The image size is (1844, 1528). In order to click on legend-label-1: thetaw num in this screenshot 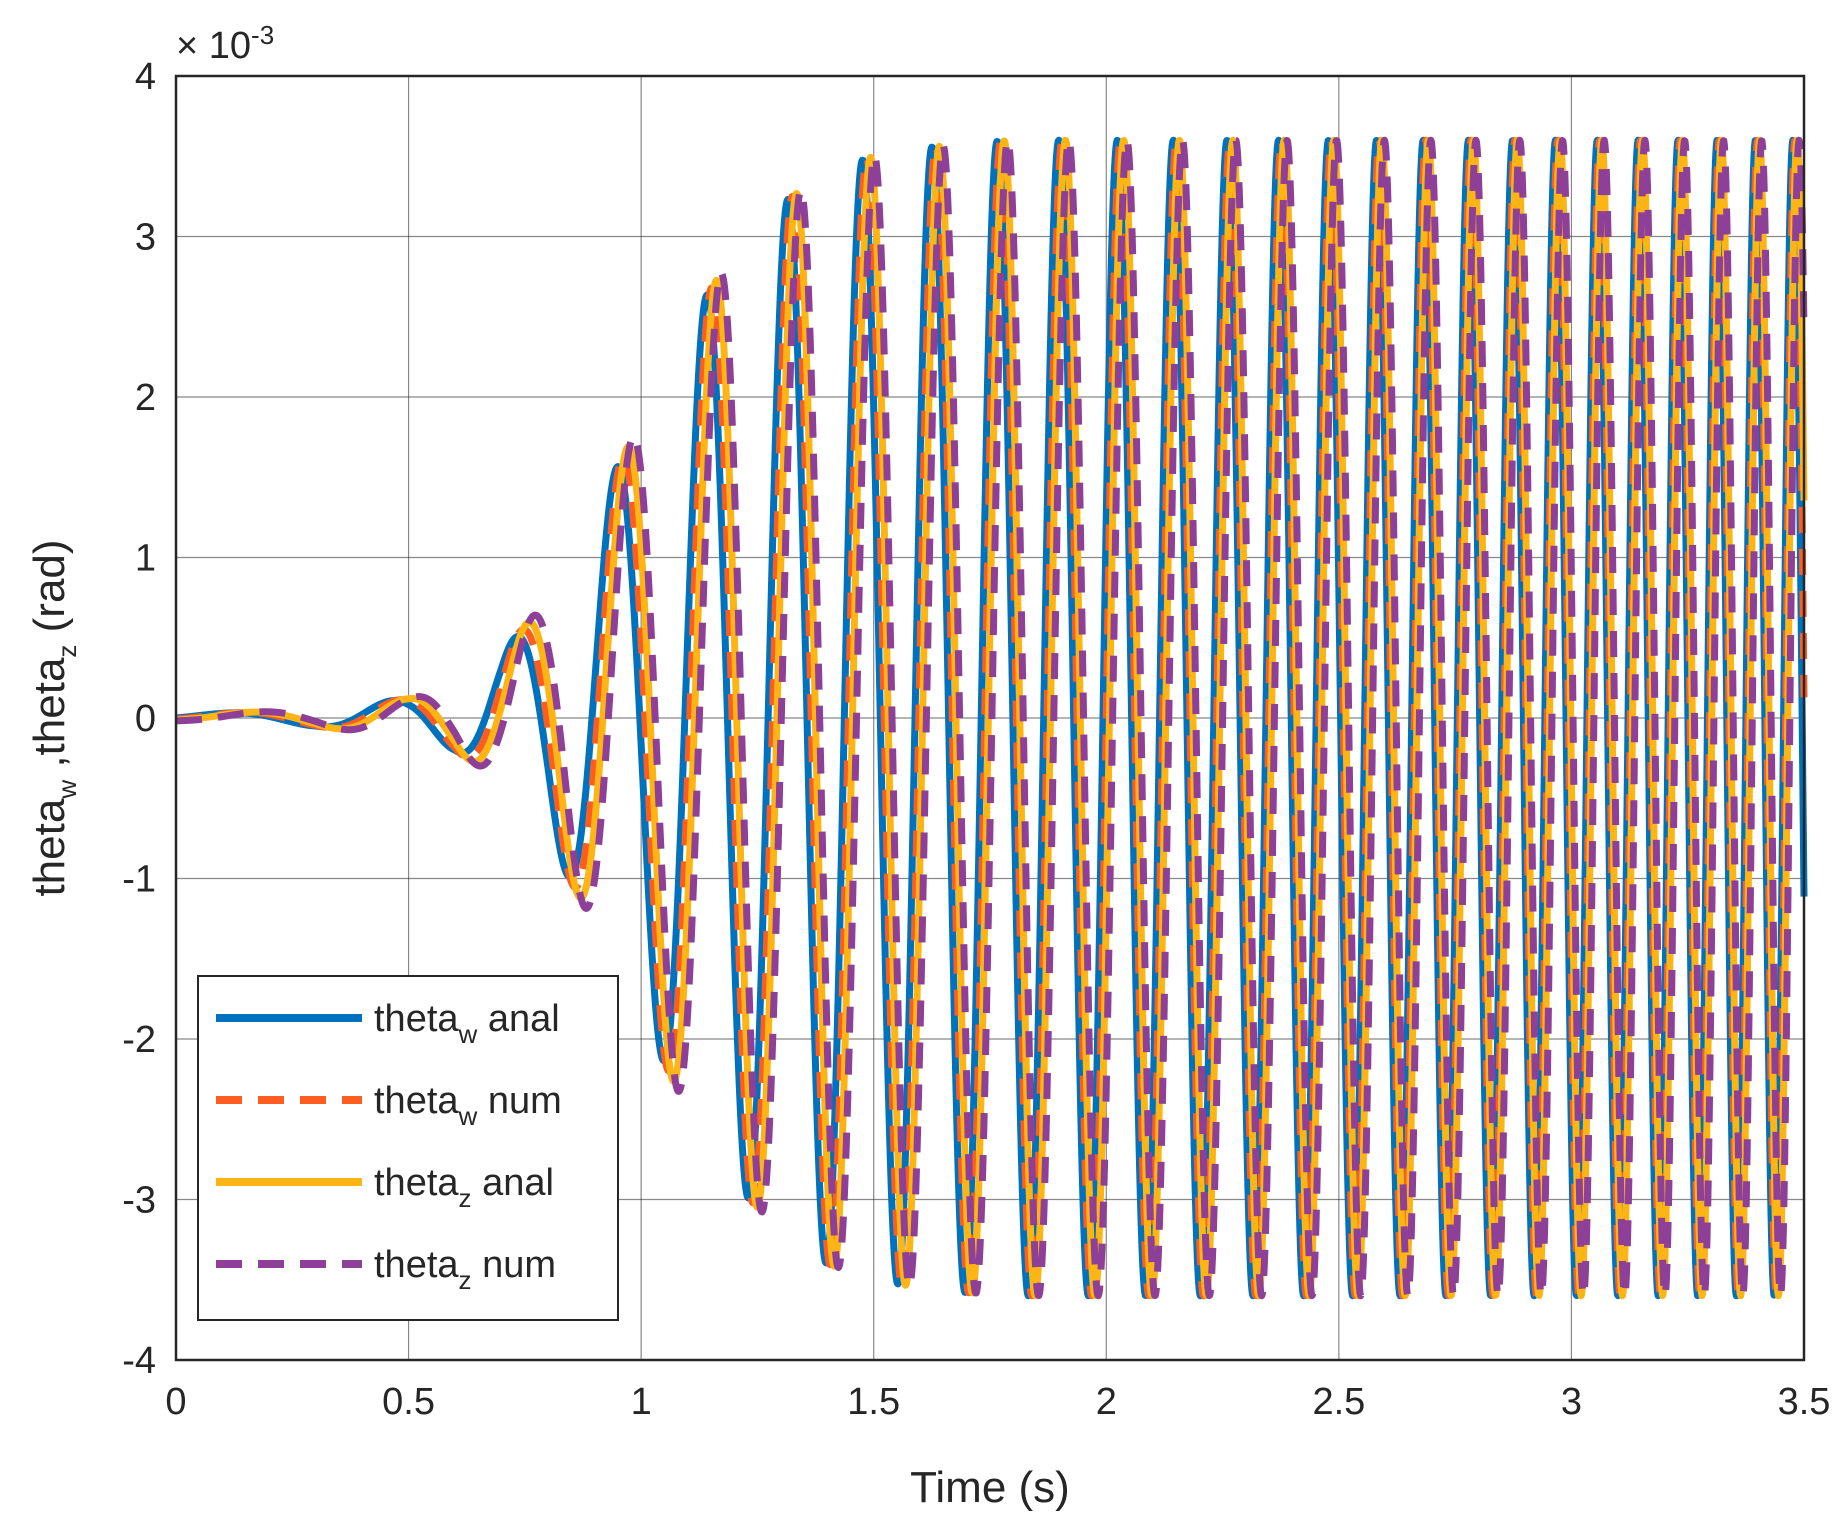, I will do `click(468, 1105)`.